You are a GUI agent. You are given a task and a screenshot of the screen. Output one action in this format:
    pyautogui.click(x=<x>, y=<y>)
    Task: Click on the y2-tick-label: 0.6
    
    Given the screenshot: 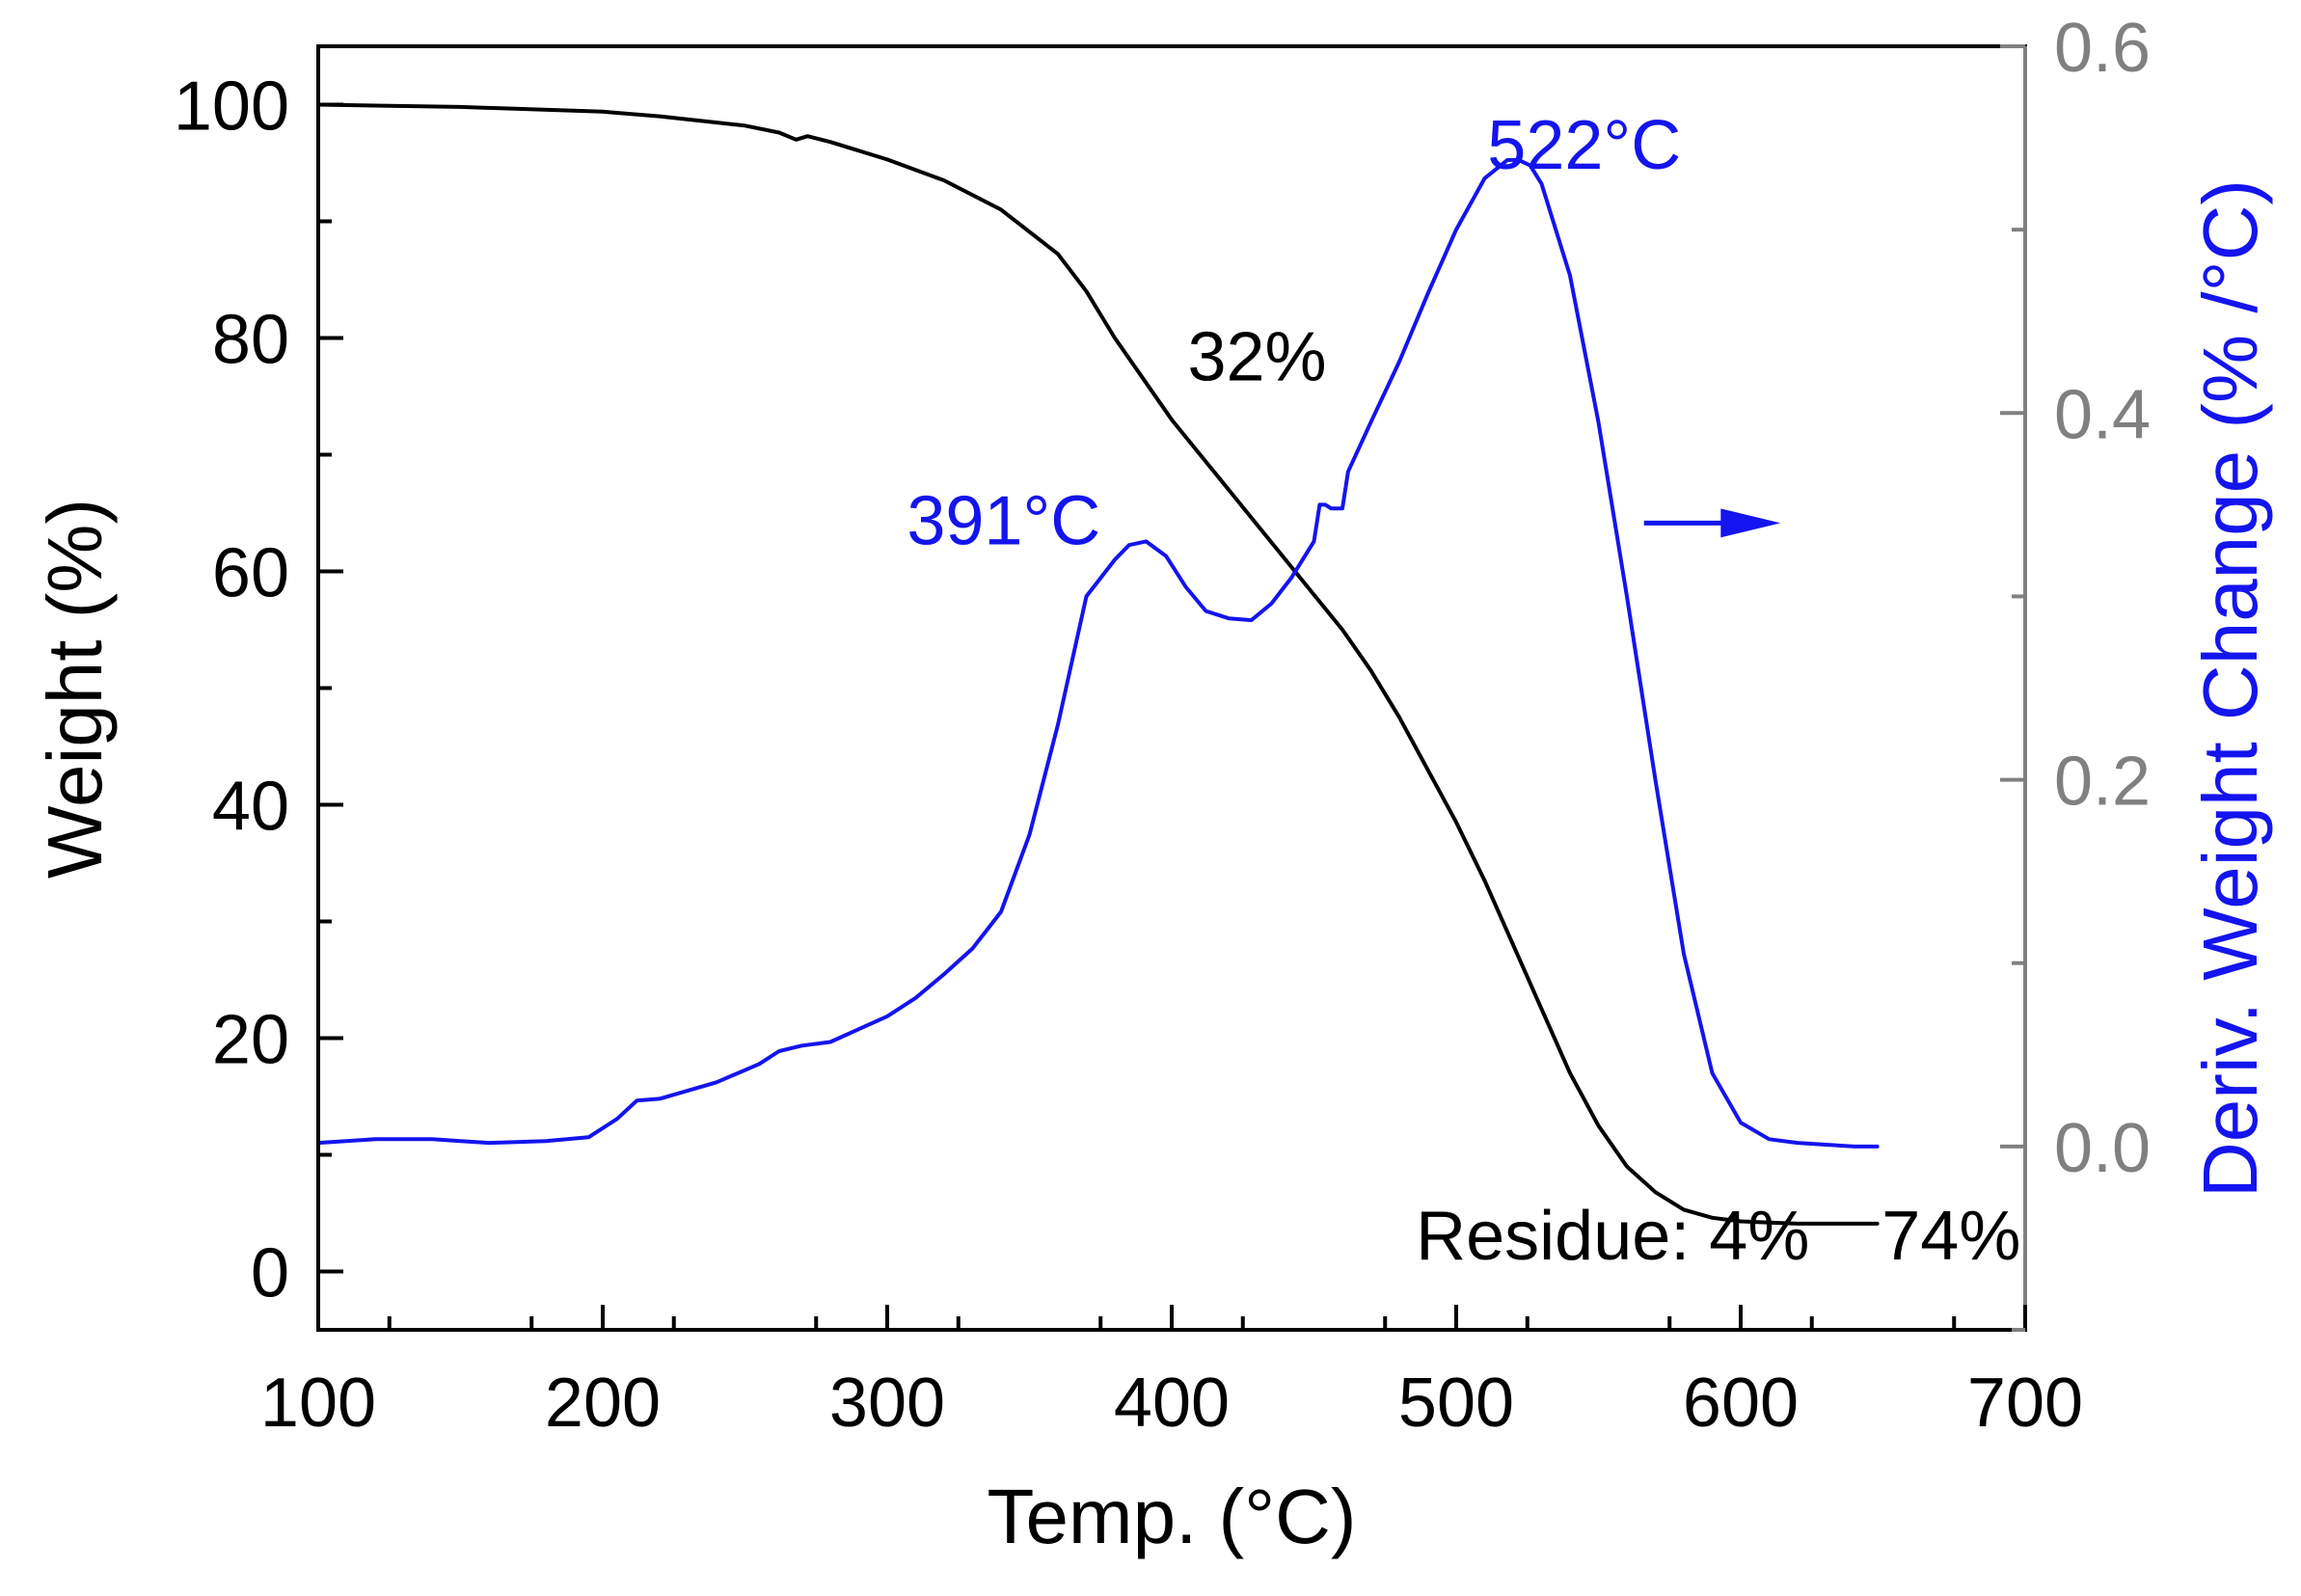 What is the action you would take?
    pyautogui.click(x=2102, y=48)
    